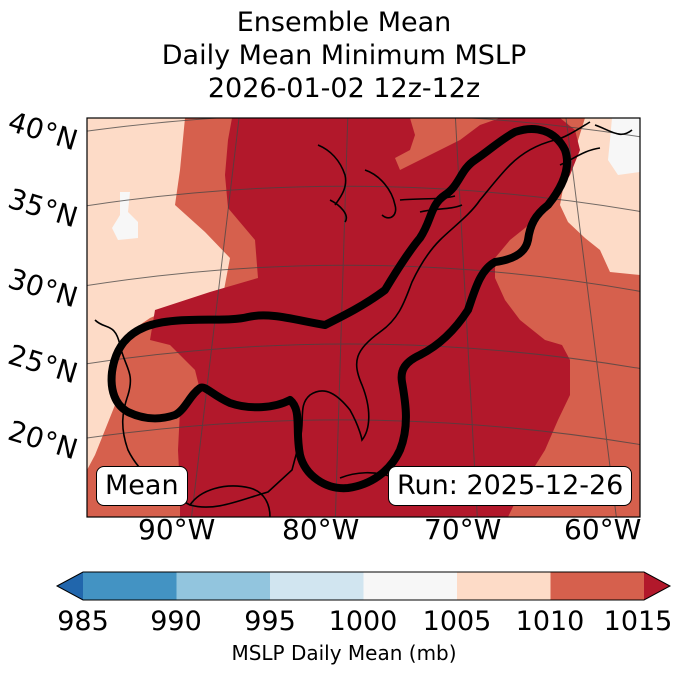 This screenshot has height=674, width=688. I want to click on colorbar-extend-high, so click(657, 586).